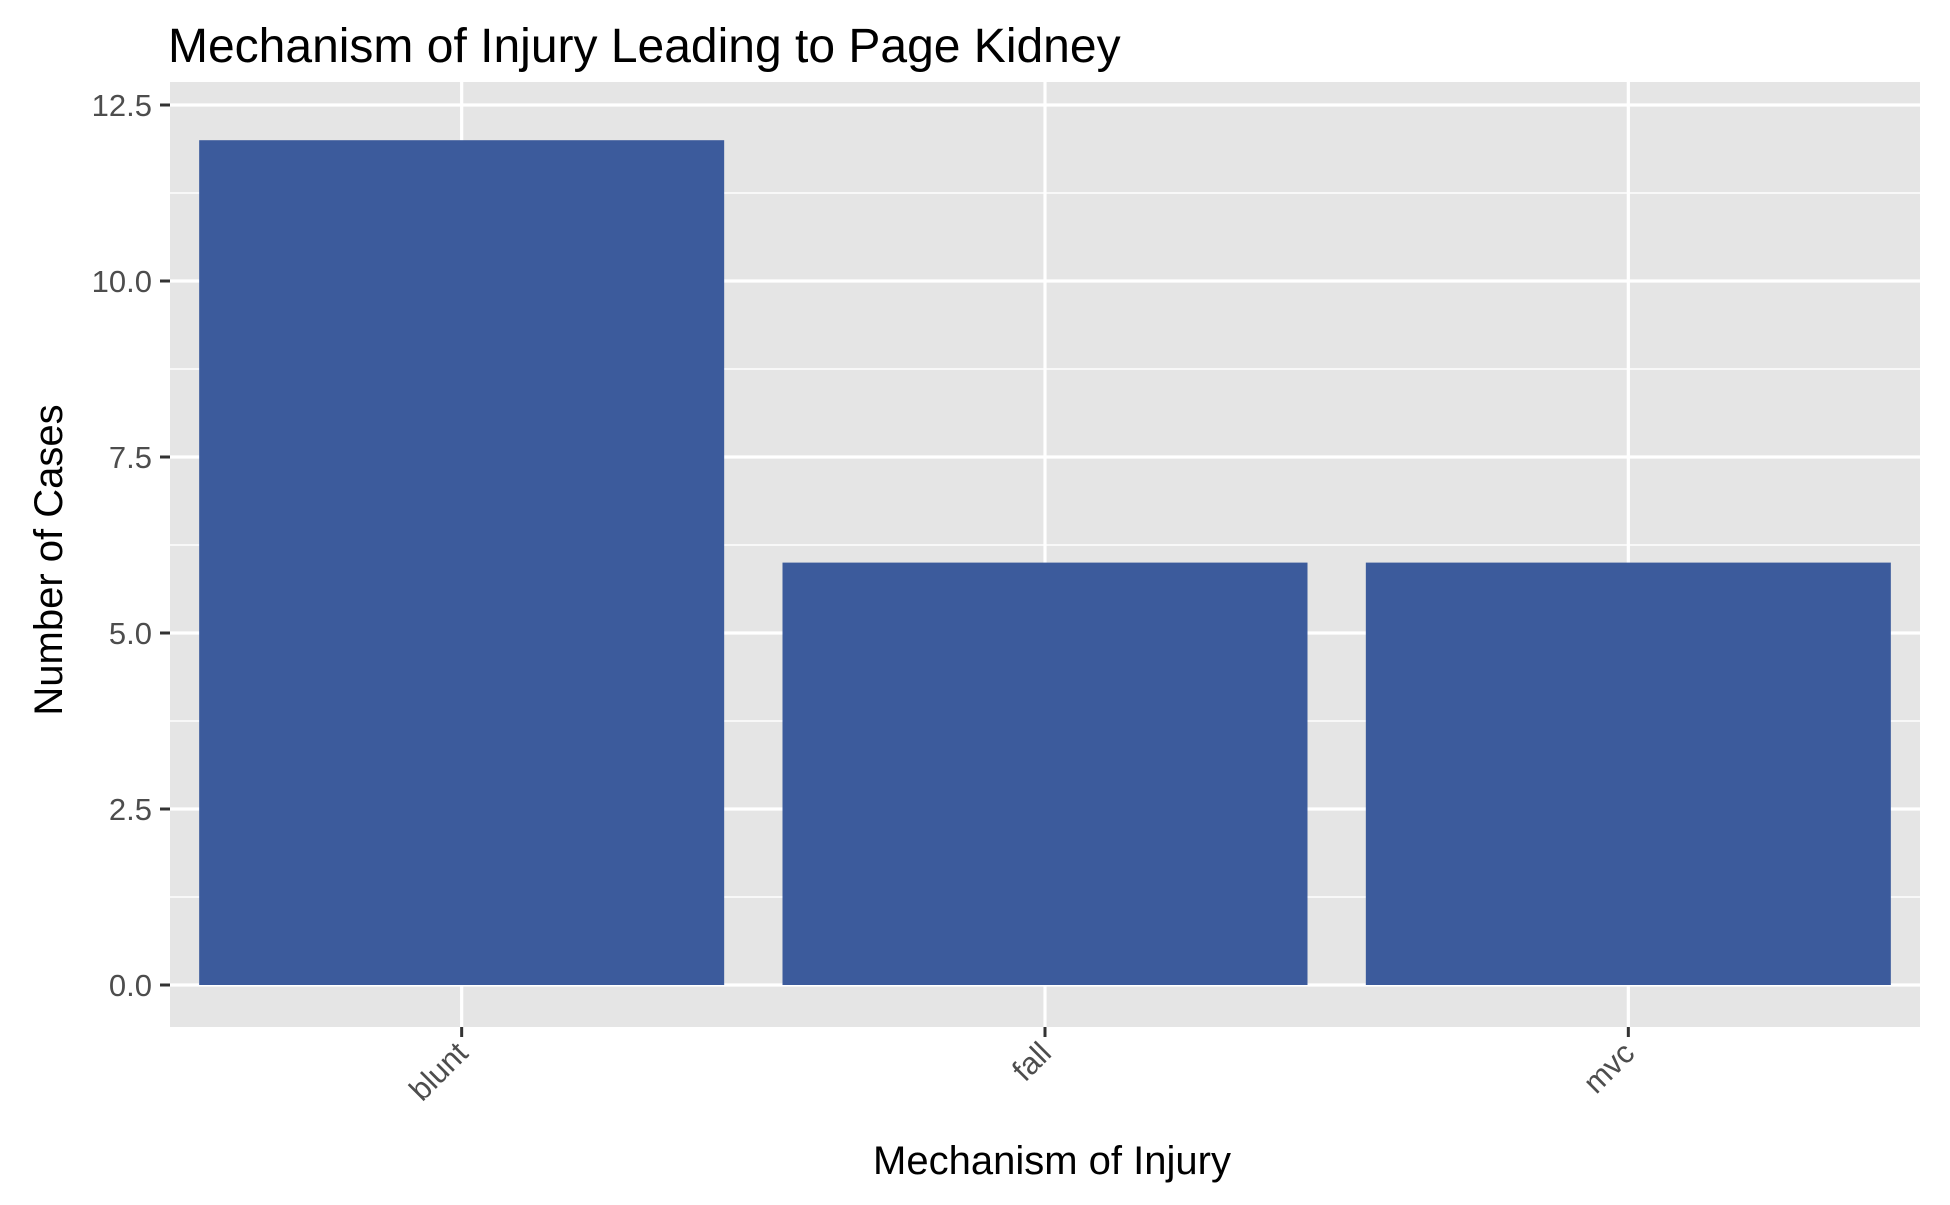  What do you see at coordinates (1608, 1067) in the screenshot?
I see `x-tick-label: mvc` at bounding box center [1608, 1067].